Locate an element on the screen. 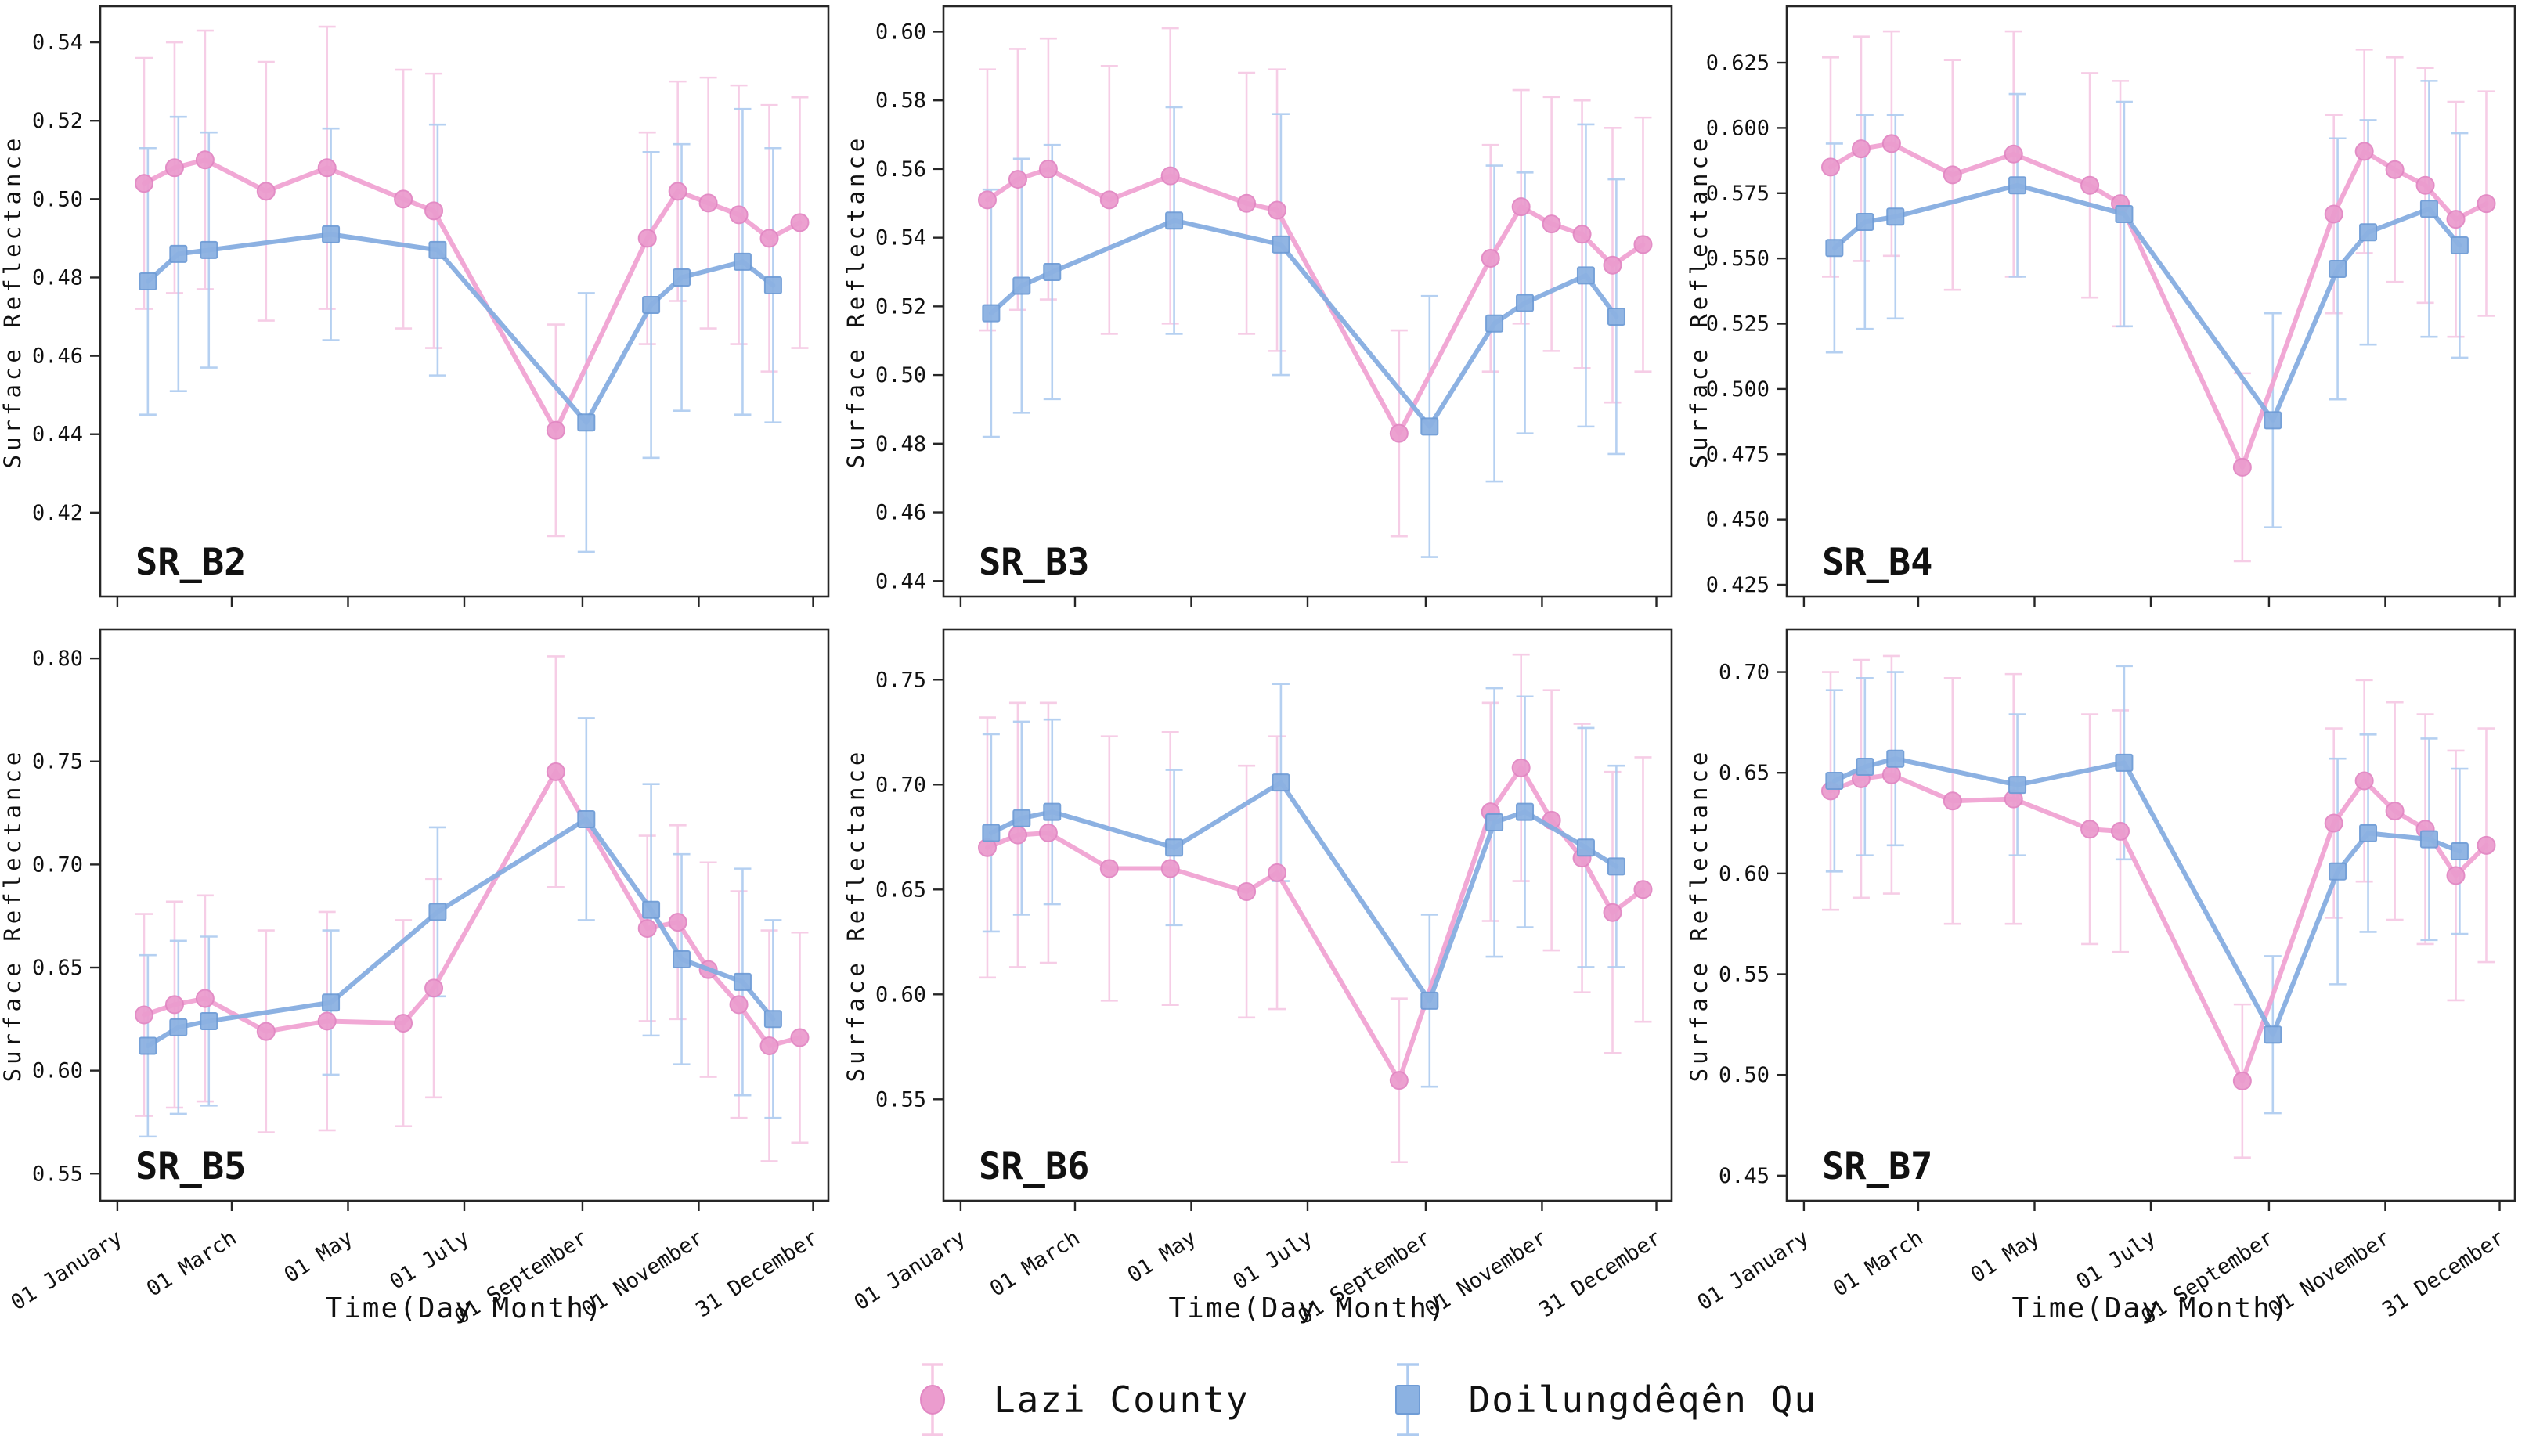 The width and height of the screenshot is (2529, 1456). svg-text: SR_B5 is located at coordinates (190, 1166).